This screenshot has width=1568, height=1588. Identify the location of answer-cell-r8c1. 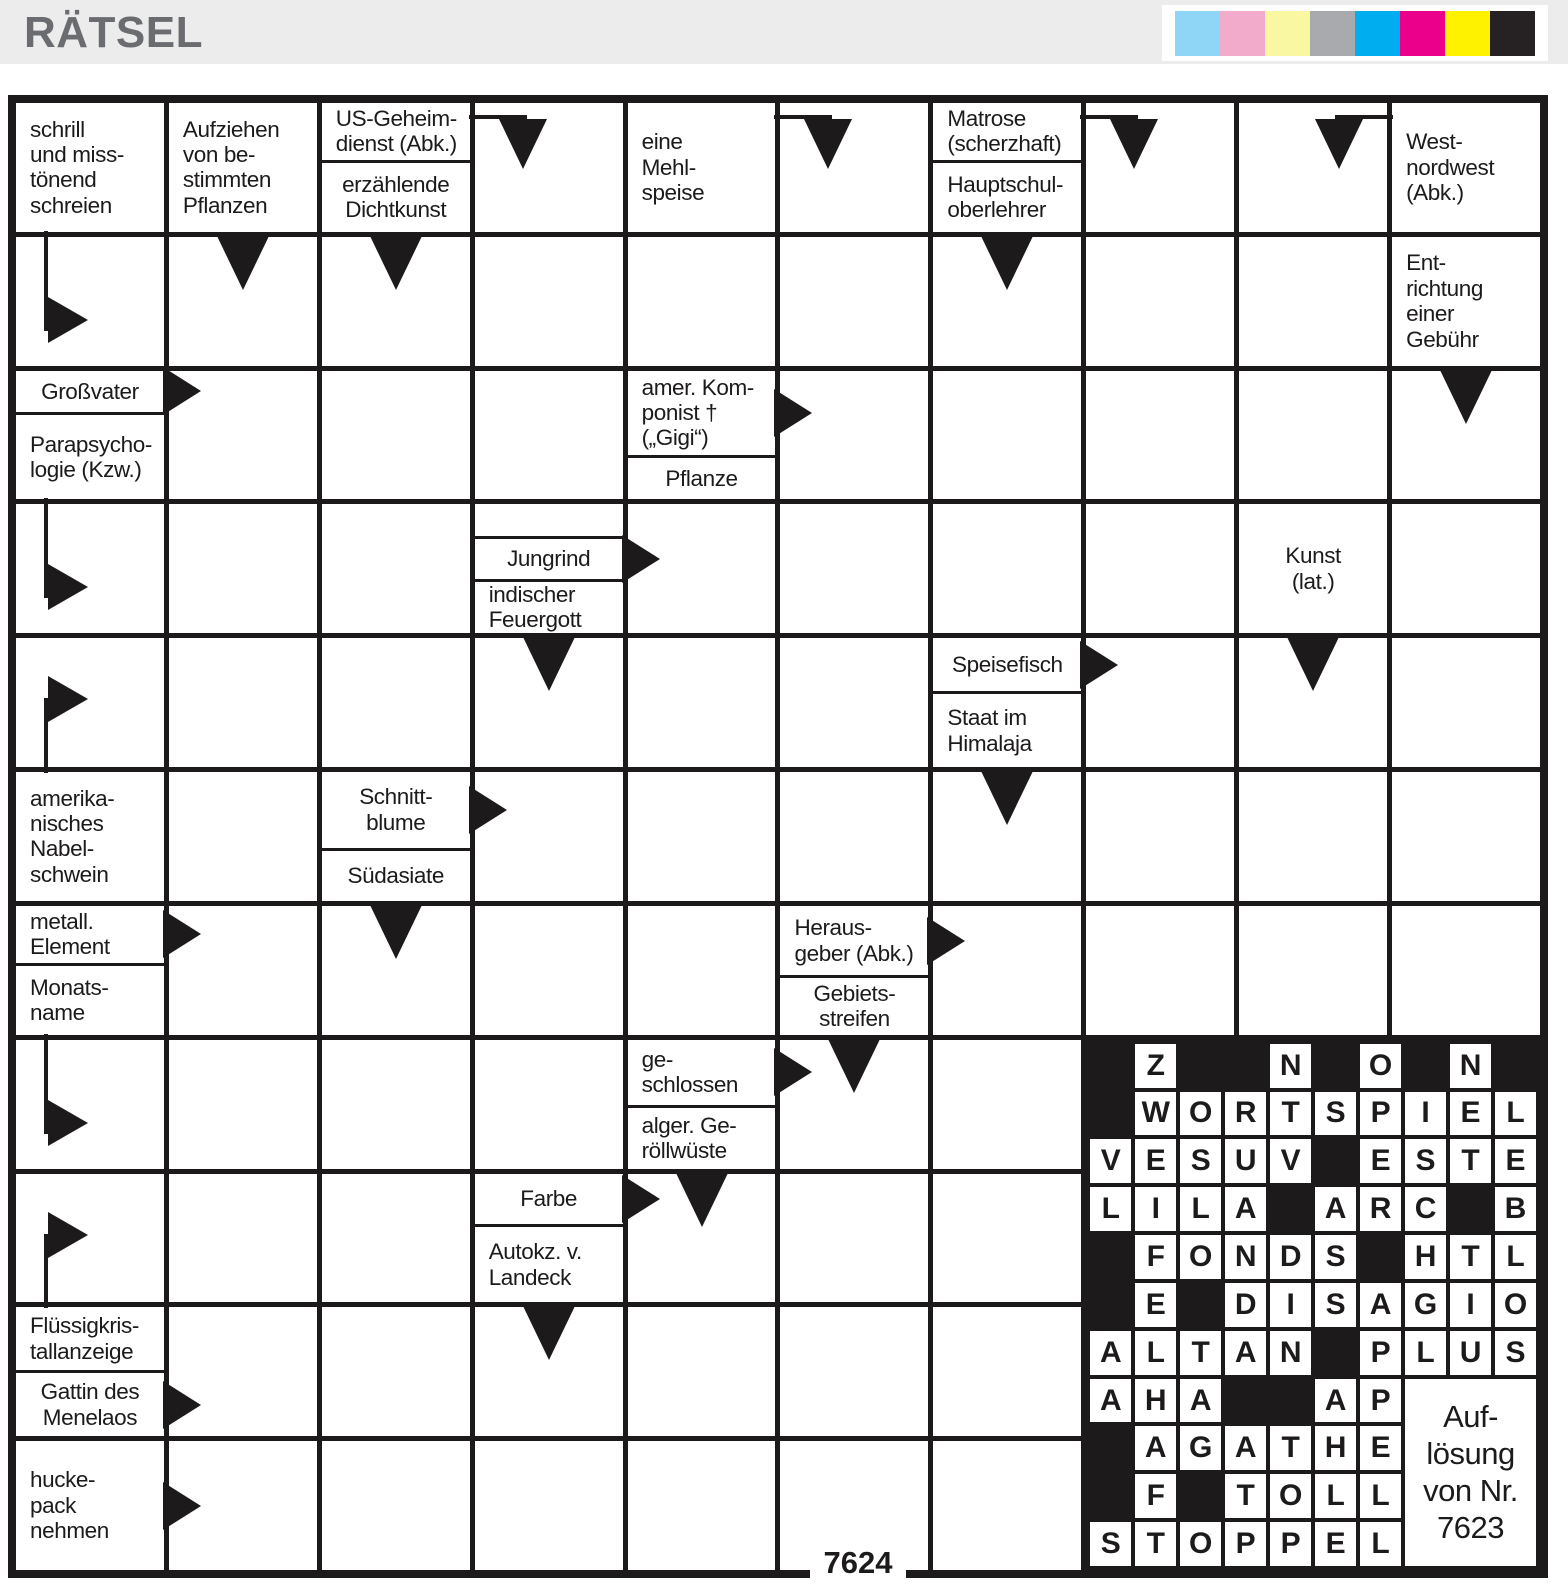
(90, 1101).